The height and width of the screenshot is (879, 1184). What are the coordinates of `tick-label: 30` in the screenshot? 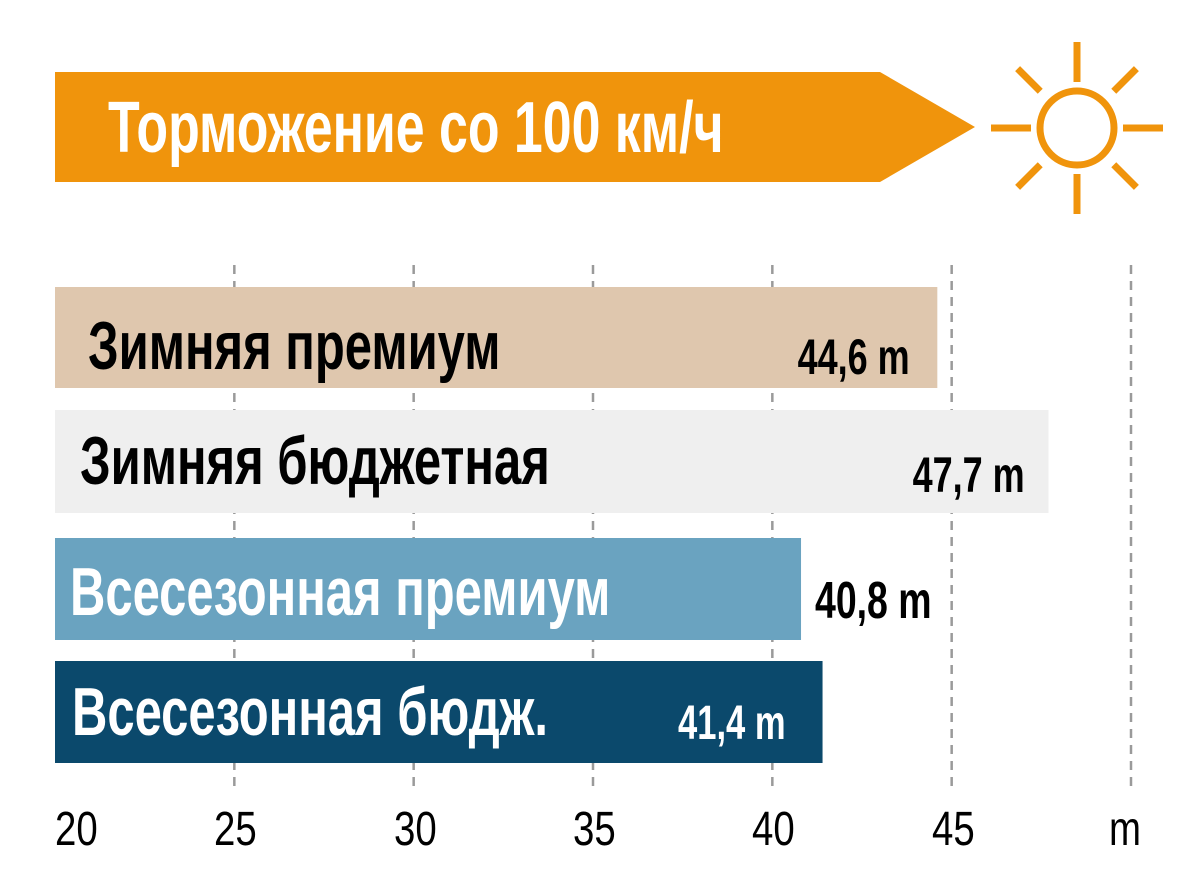 It's located at (415, 829).